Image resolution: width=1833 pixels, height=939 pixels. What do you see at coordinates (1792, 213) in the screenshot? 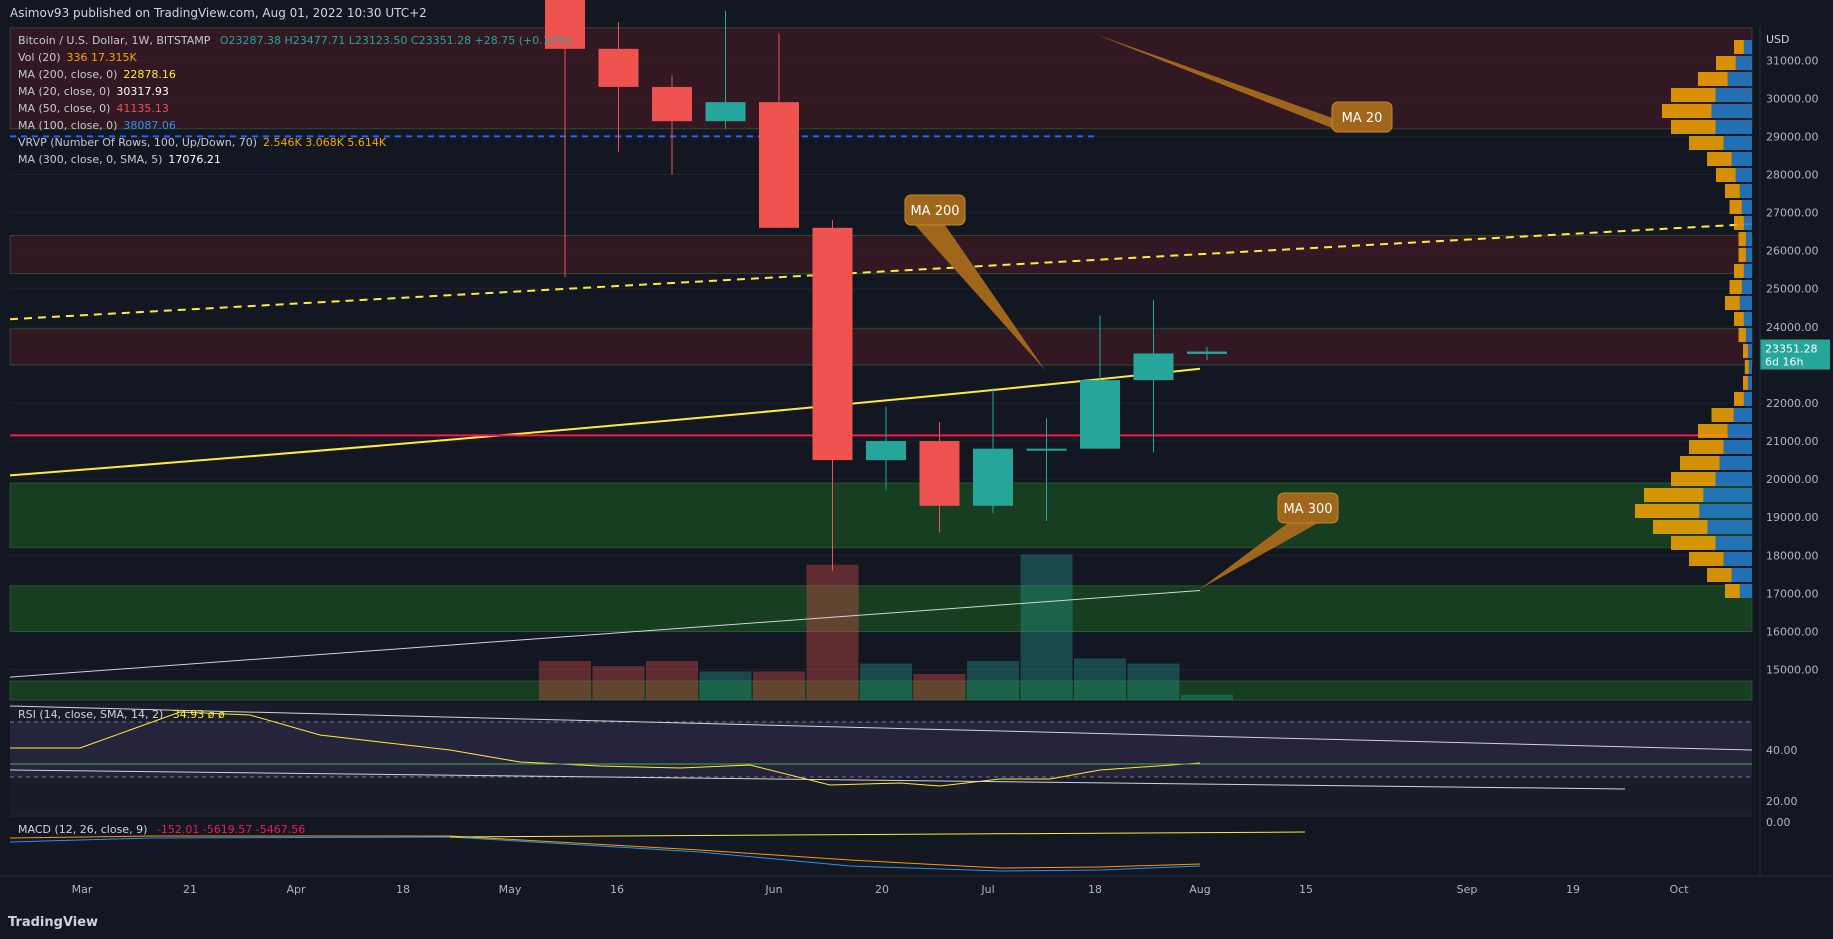
I see `price-tick-label: 27000.00` at bounding box center [1792, 213].